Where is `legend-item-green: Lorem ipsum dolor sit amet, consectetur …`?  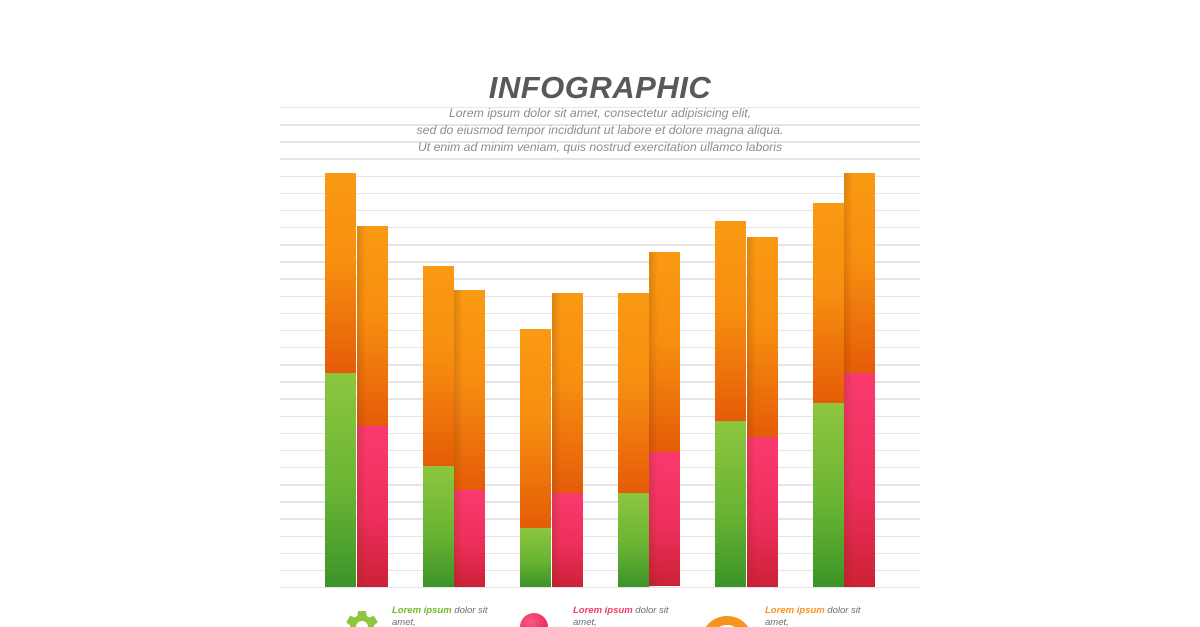 legend-item-green: Lorem ipsum dolor sit amet, consectetur … is located at coordinates (427, 613).